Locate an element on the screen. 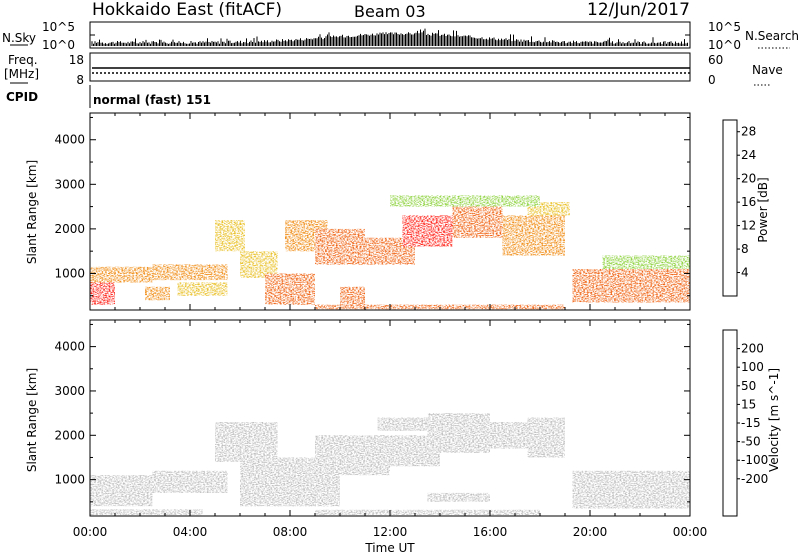 This screenshot has width=800, height=554. velocity-colorbar: 200 100 50 15 -15 -50 -100 -200 is located at coordinates (745, 423).